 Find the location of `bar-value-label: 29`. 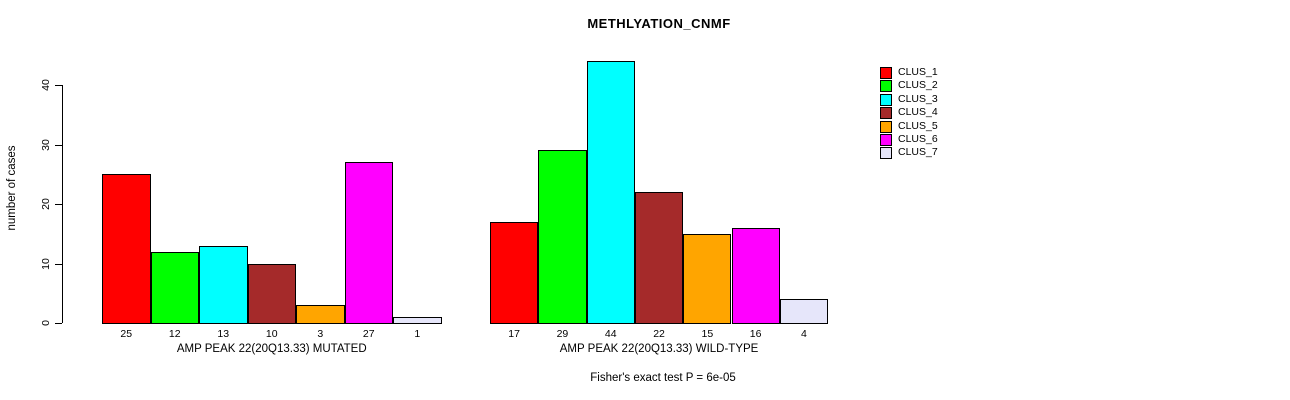

bar-value-label: 29 is located at coordinates (562, 334).